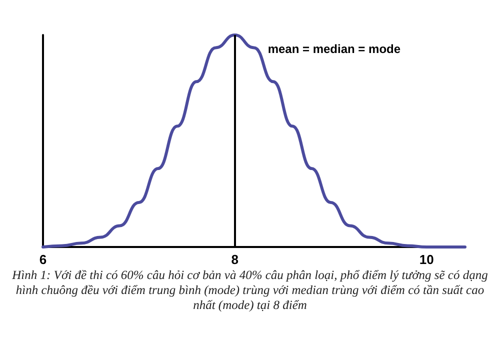 Image resolution: width=500 pixels, height=340 pixels. What do you see at coordinates (250, 290) in the screenshot?
I see `text: Hình 1: Với đề thi có 60% câu hỏi cơ bản và 40% câu phân loại, phổ điểm lý tưởng sẽ có dạng hình chuông đều với điểm trung bình (mode) trùng với median trùng với điểm có tần suất cao nhất (mode) tại 8 điểm` at bounding box center [250, 290].